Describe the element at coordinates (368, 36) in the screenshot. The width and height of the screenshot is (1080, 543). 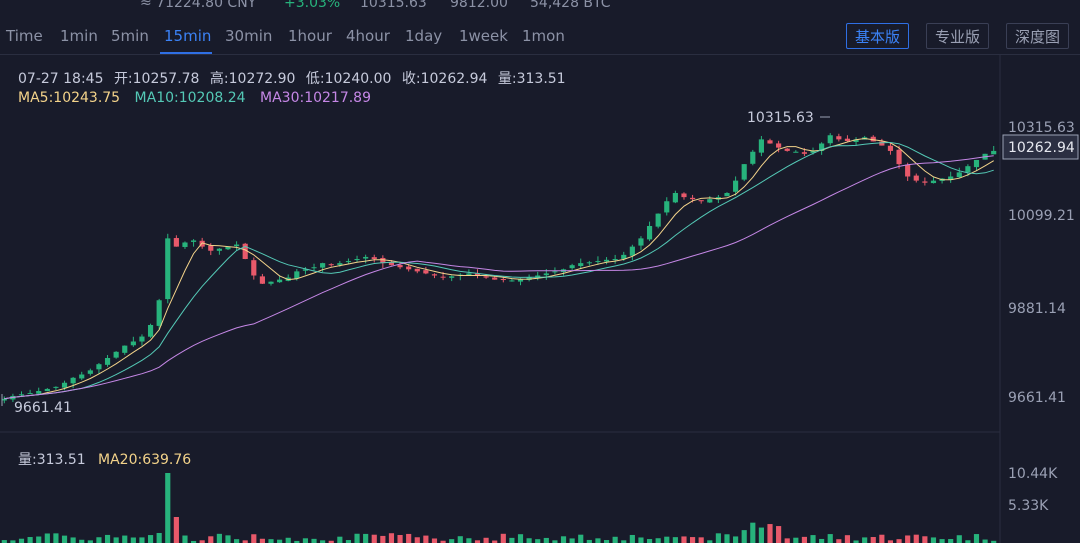
I see `tf-4hour: 4hour` at that location.